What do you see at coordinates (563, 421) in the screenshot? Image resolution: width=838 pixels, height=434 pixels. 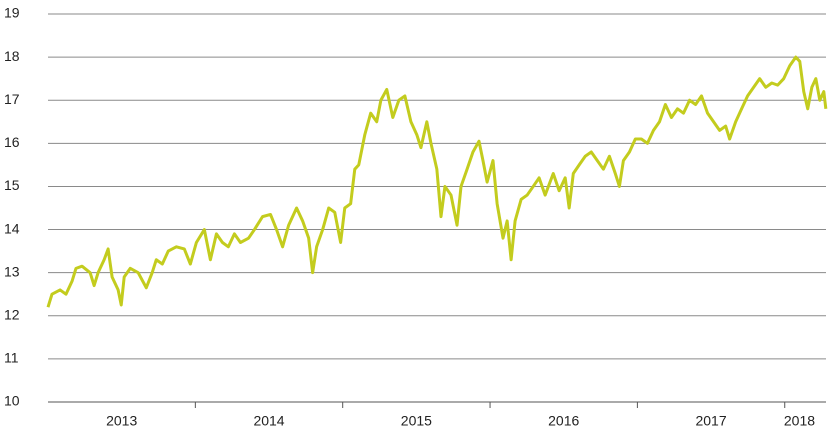 I see `x-tick-label: 2016` at bounding box center [563, 421].